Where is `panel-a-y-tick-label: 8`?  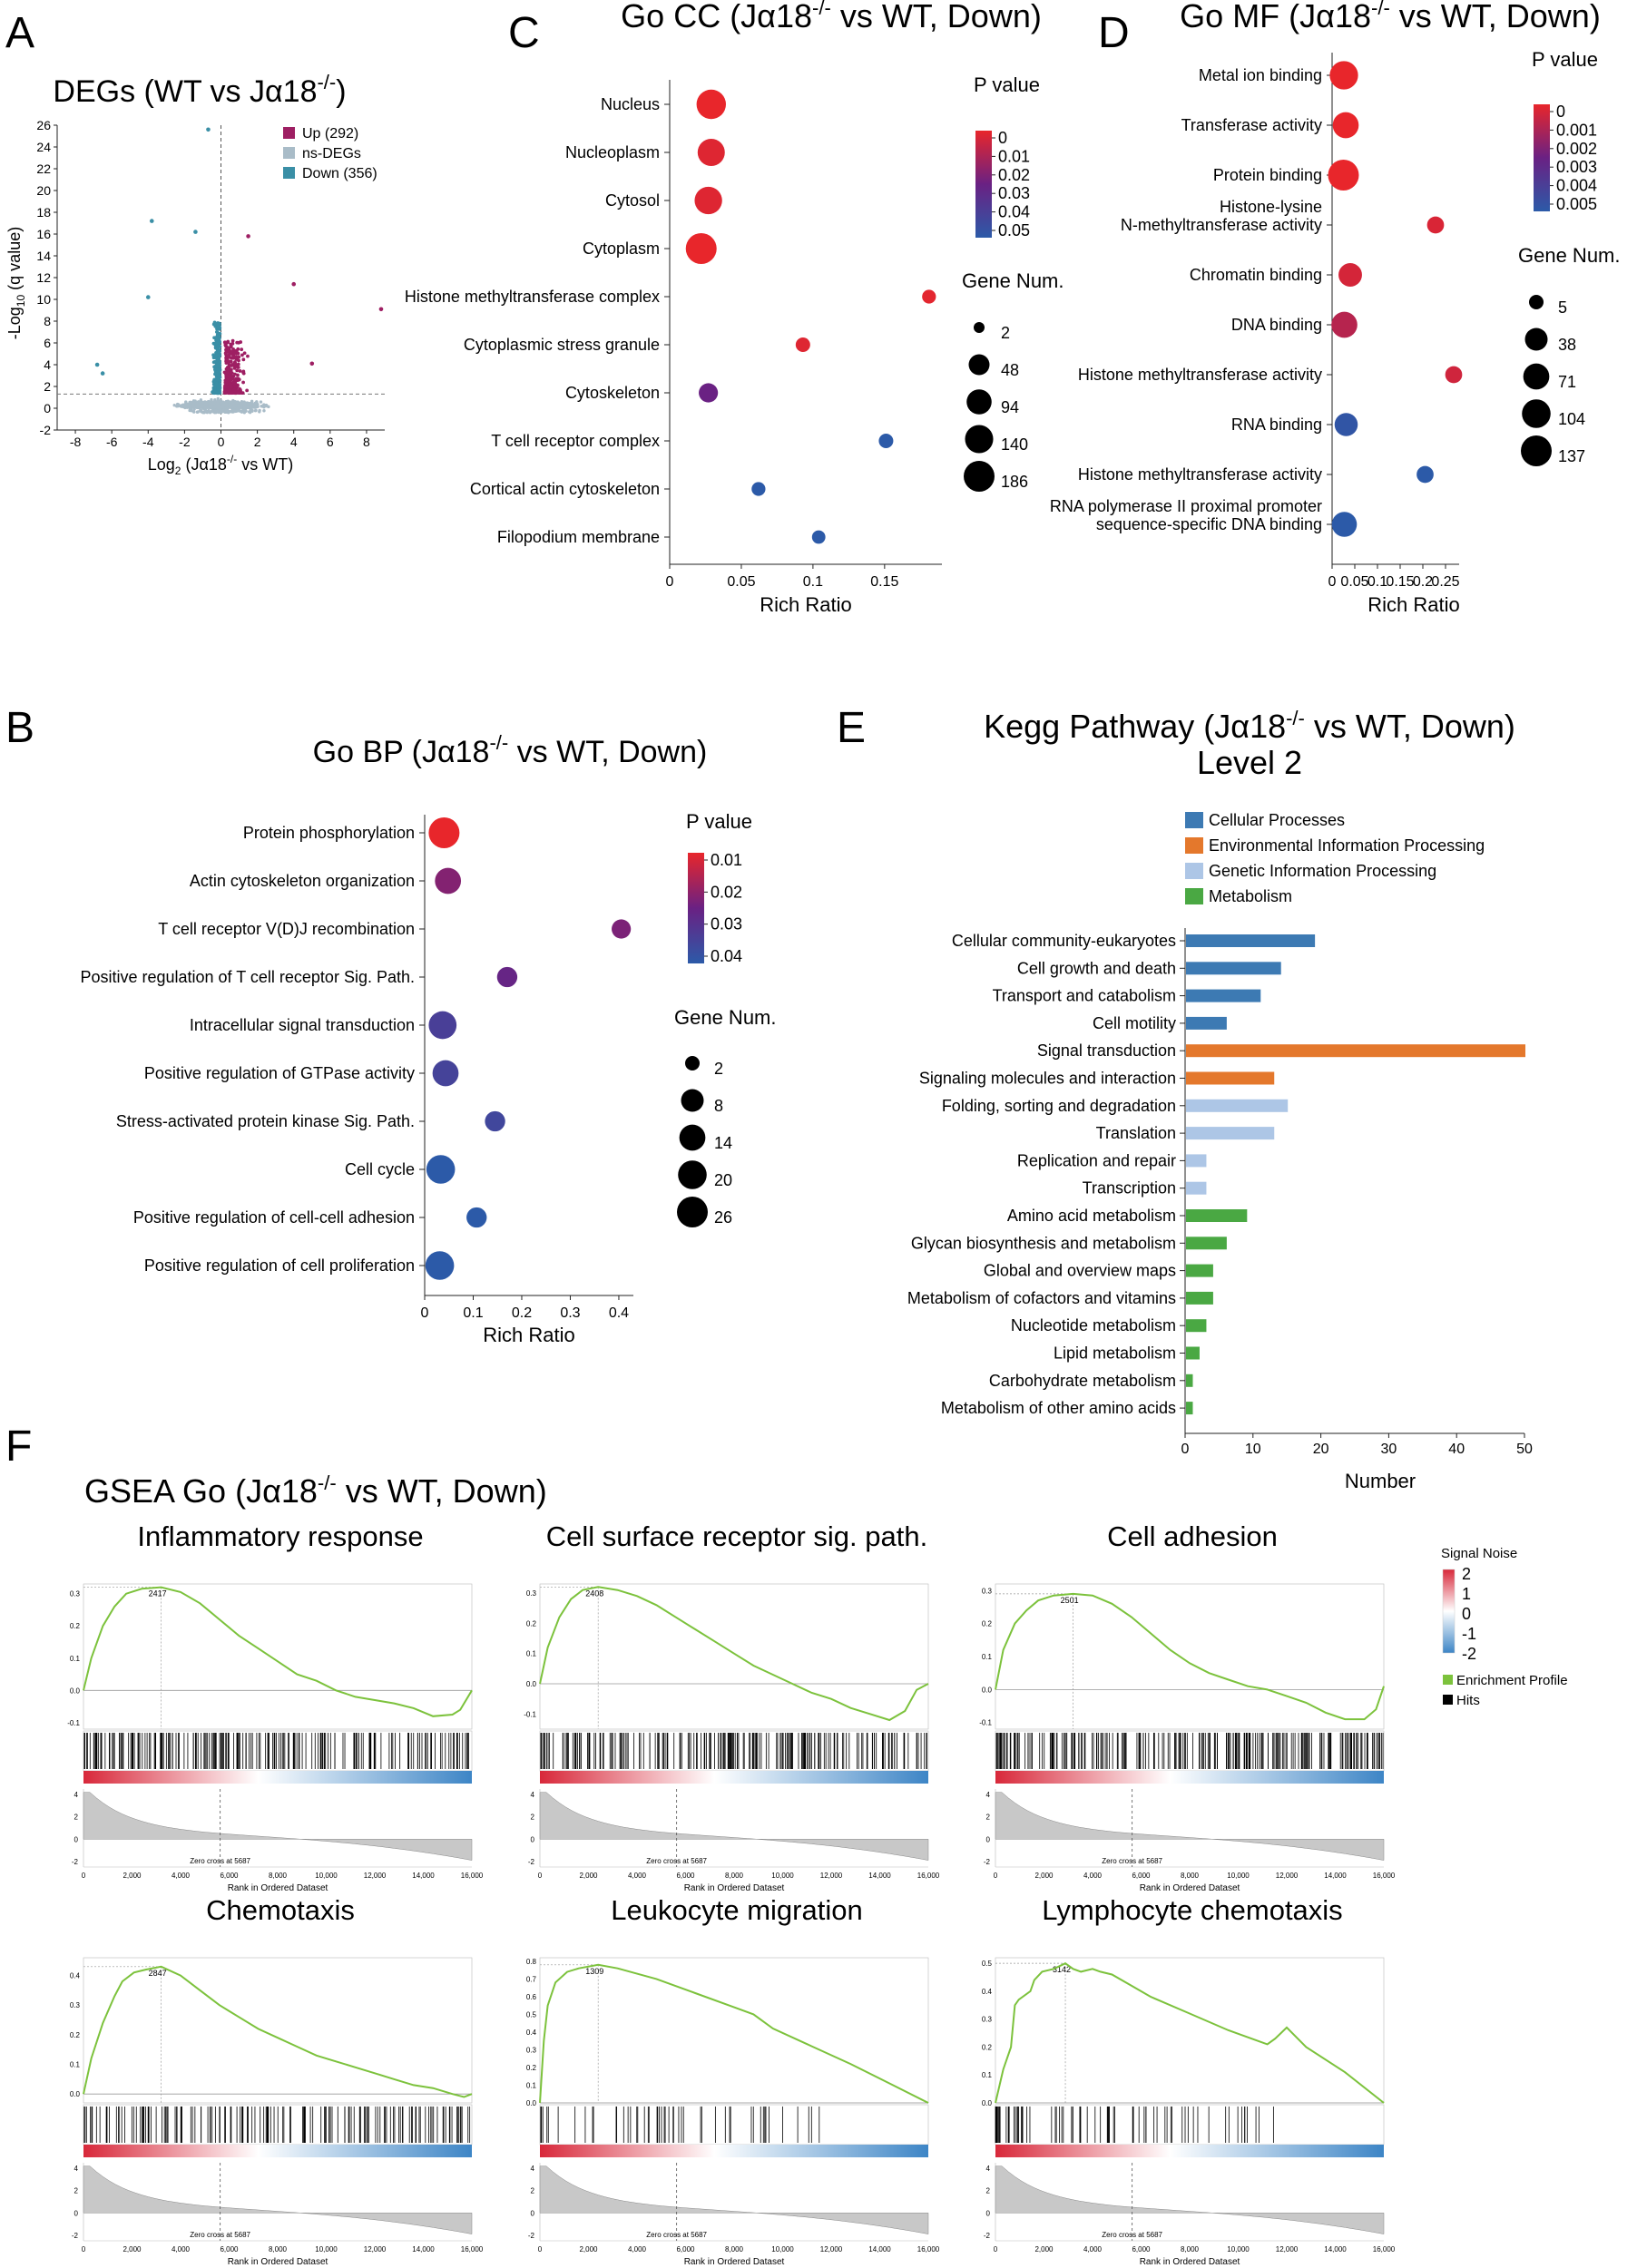 panel-a-y-tick-label: 8 is located at coordinates (47, 321).